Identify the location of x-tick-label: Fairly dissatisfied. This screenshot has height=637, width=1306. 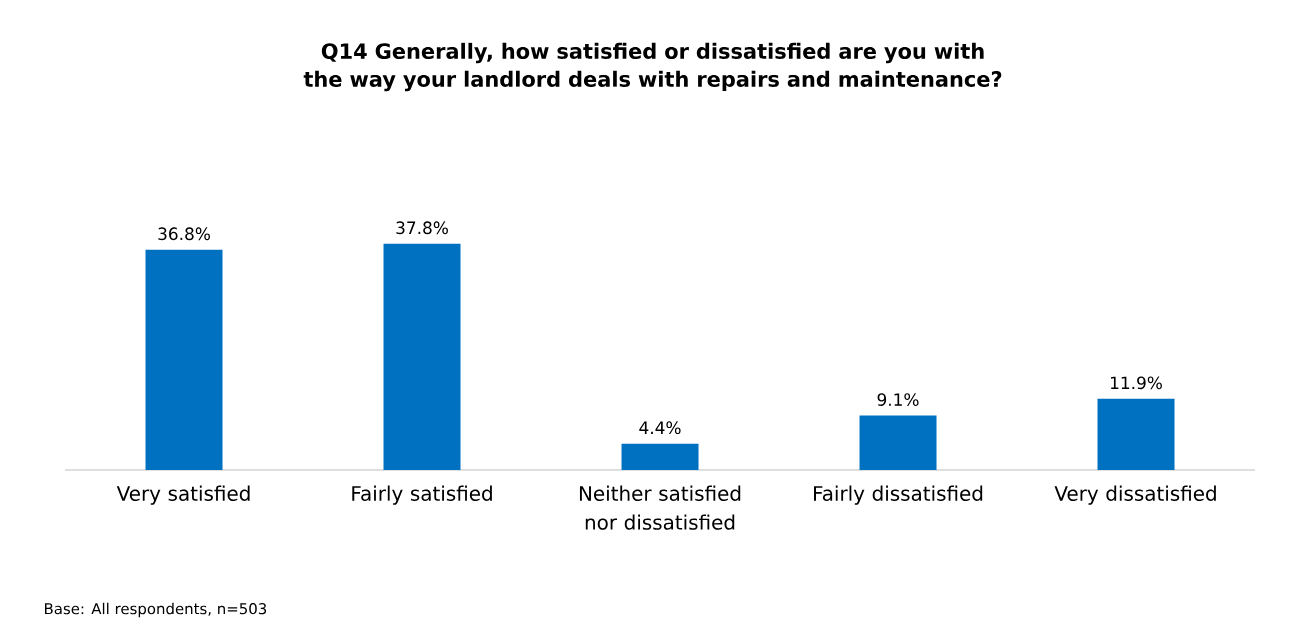
(898, 495).